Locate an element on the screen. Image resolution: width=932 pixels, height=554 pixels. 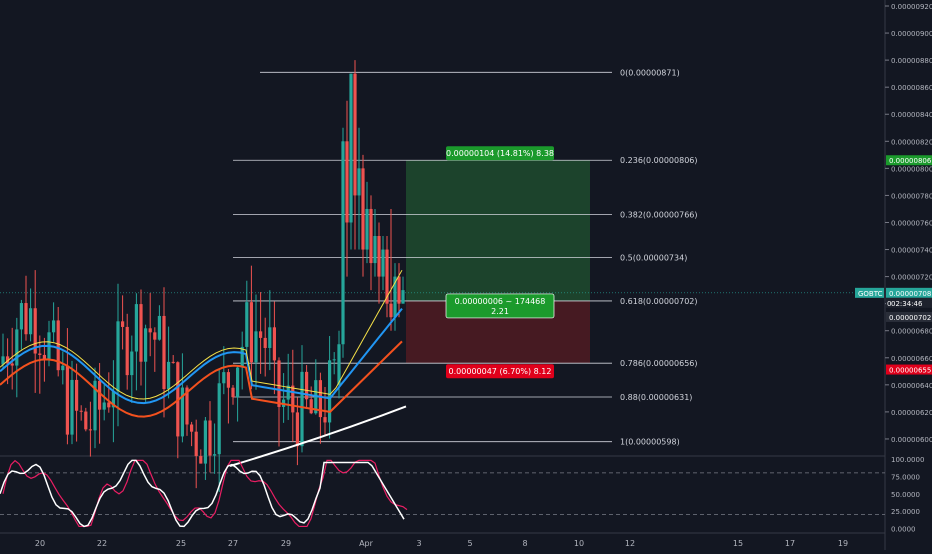
x-tick-label: 25 is located at coordinates (181, 543).